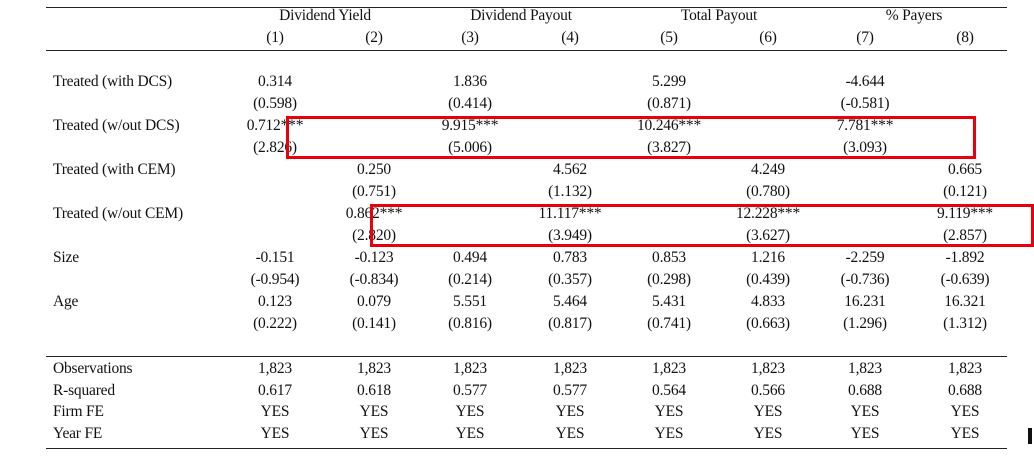  Describe the element at coordinates (570, 301) in the screenshot. I see `coefficient-cell: 5.464` at that location.